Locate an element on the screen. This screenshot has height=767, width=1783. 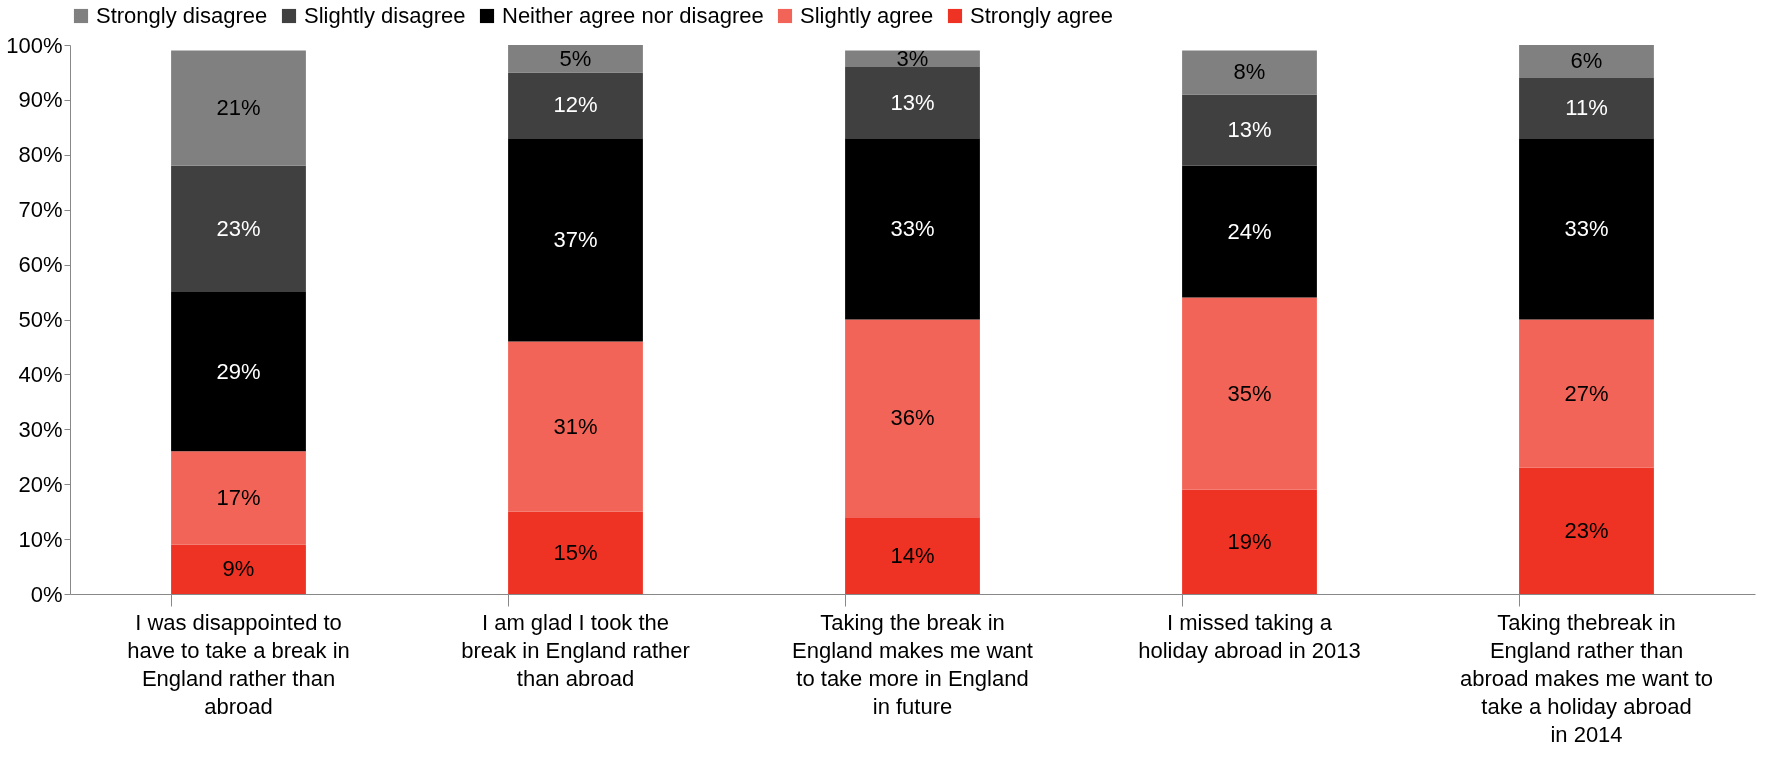
data-label: 27% is located at coordinates (1586, 393).